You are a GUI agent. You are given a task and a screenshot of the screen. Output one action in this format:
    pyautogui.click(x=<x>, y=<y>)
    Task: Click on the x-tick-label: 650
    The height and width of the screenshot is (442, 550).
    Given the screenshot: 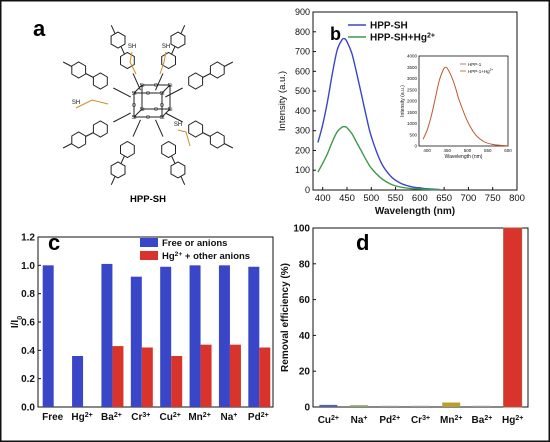 What is the action you would take?
    pyautogui.click(x=444, y=198)
    